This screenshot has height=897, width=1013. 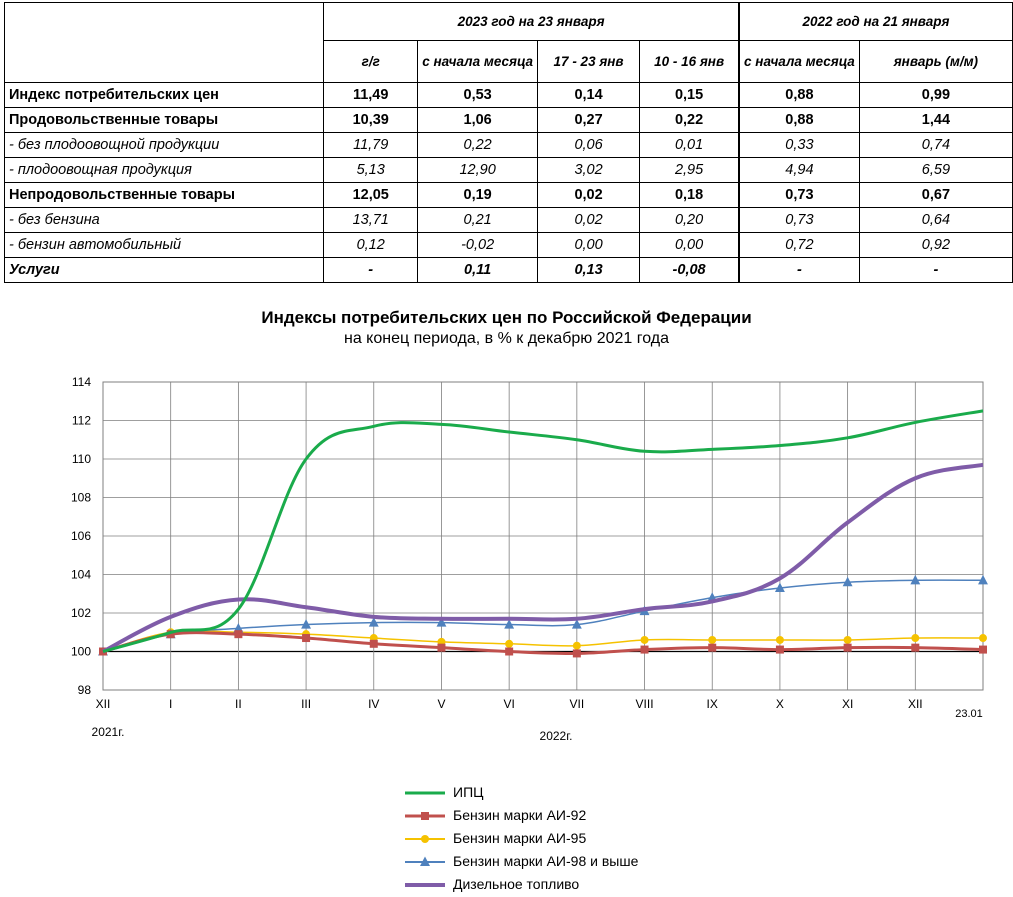 What do you see at coordinates (103, 704) in the screenshot?
I see `x-tick-label: XII` at bounding box center [103, 704].